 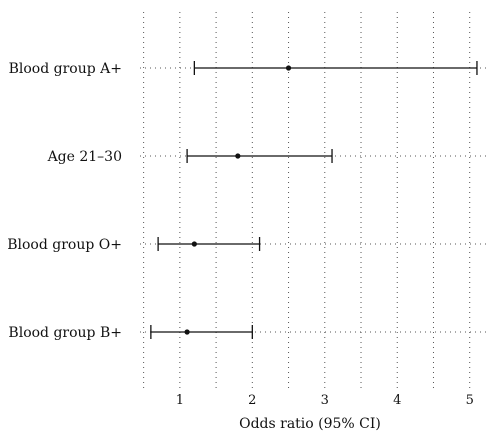 What do you see at coordinates (65, 333) in the screenshot?
I see `row-label: Blood group B+` at bounding box center [65, 333].